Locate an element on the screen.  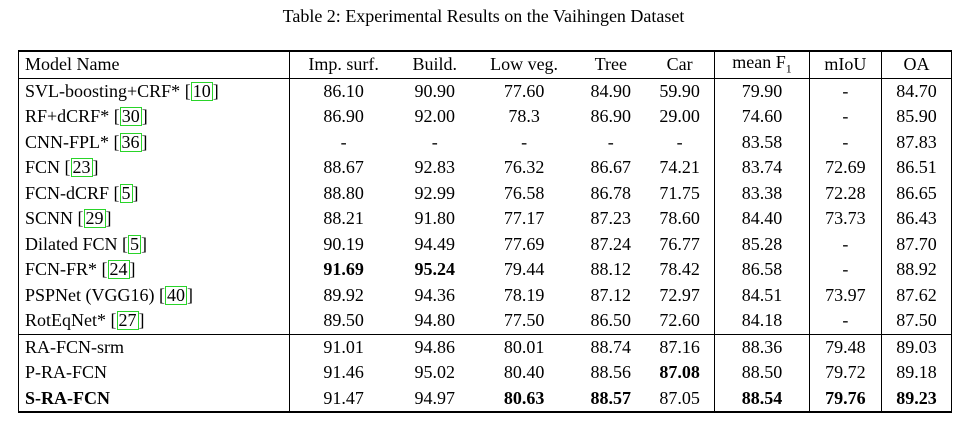
cell-model-name: SVL-boosting+CRF* [10] is located at coordinates (154, 91).